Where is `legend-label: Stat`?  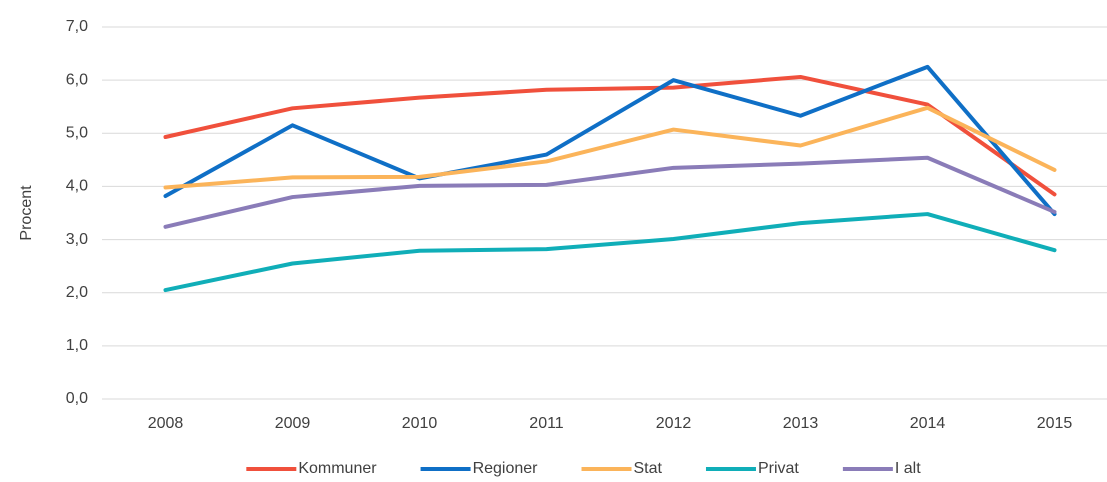
legend-label: Stat is located at coordinates (648, 468).